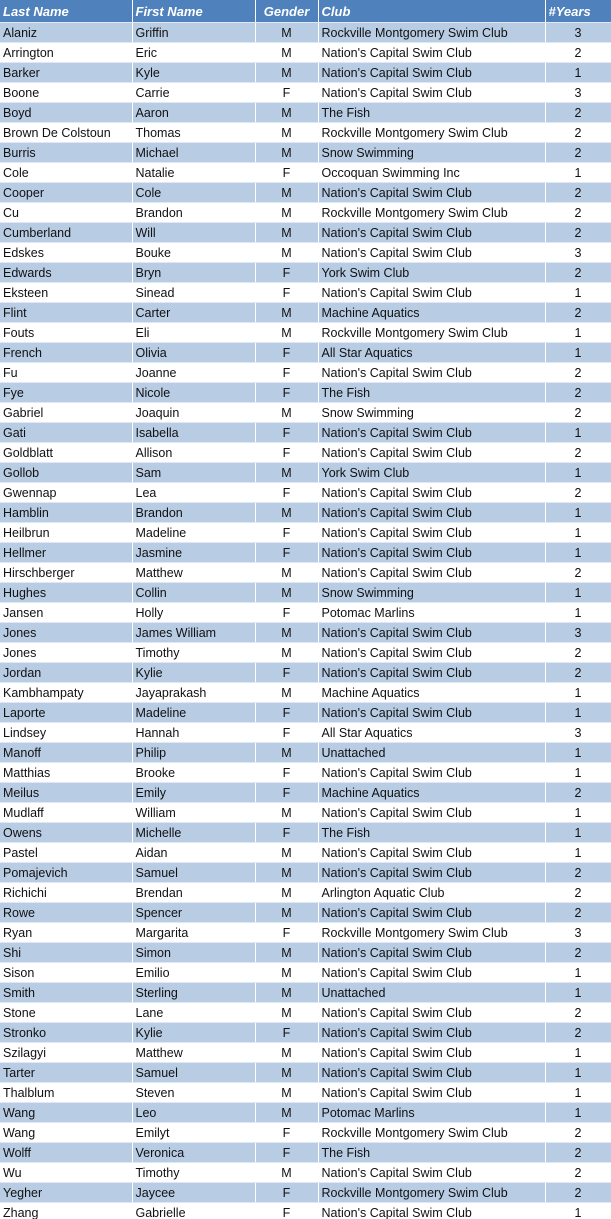 This screenshot has width=611, height=1219. I want to click on table-row: Meilus Emily F Machine Aquatics 2, so click(305, 792).